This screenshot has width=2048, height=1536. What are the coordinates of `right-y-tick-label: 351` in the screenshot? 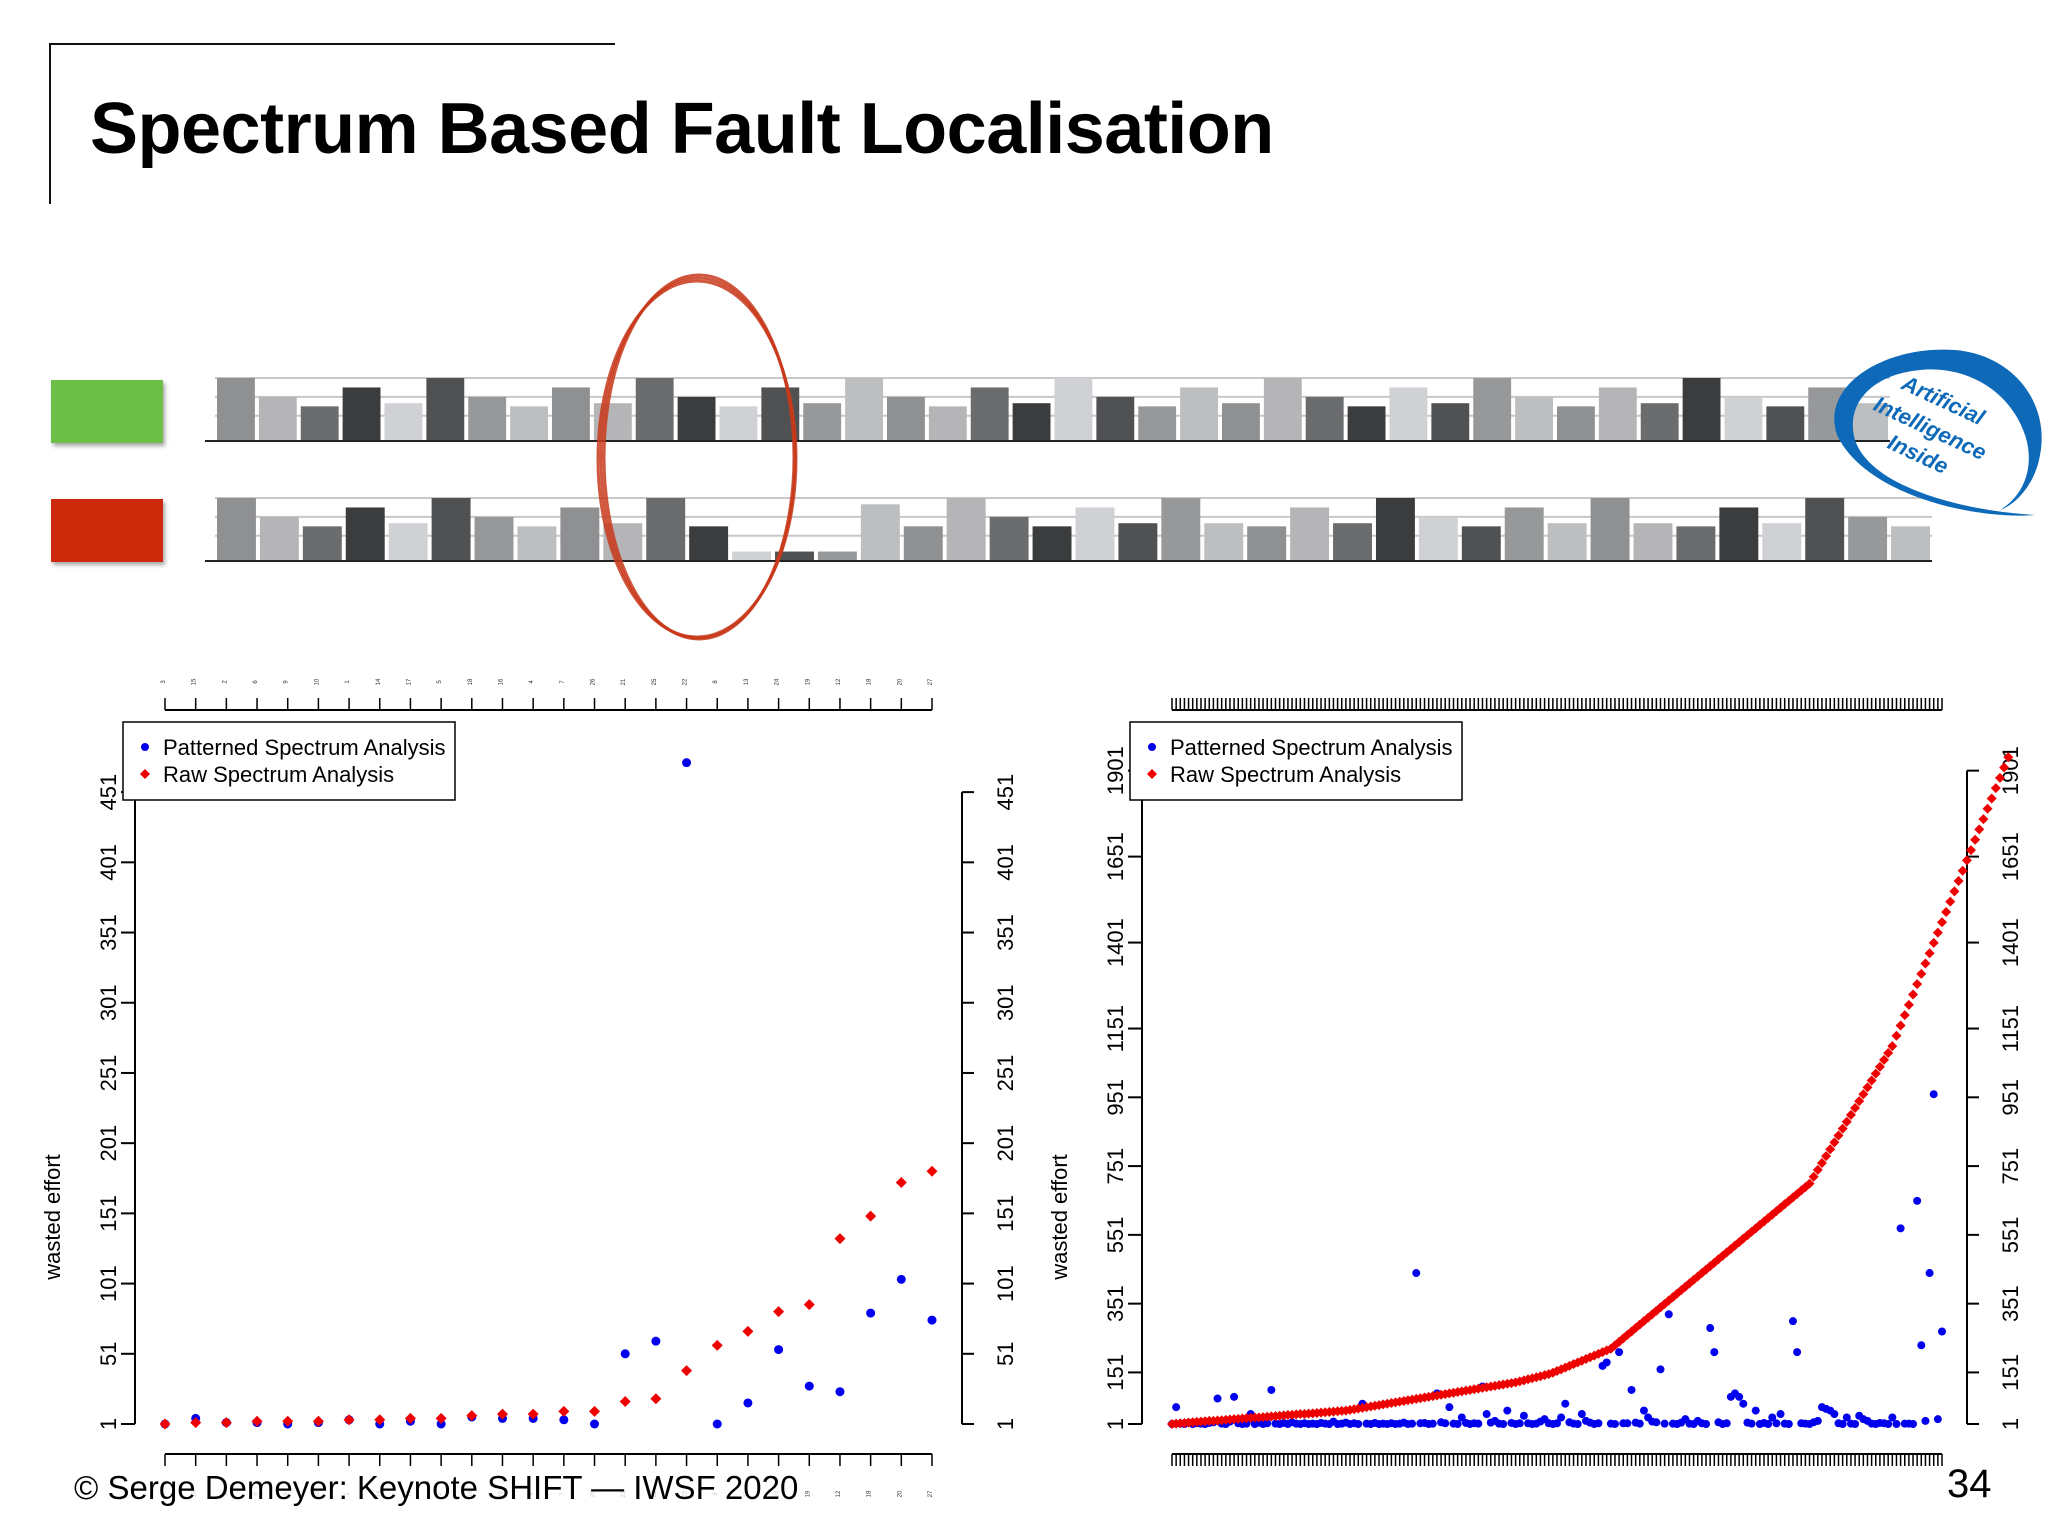 It's located at (2010, 1303).